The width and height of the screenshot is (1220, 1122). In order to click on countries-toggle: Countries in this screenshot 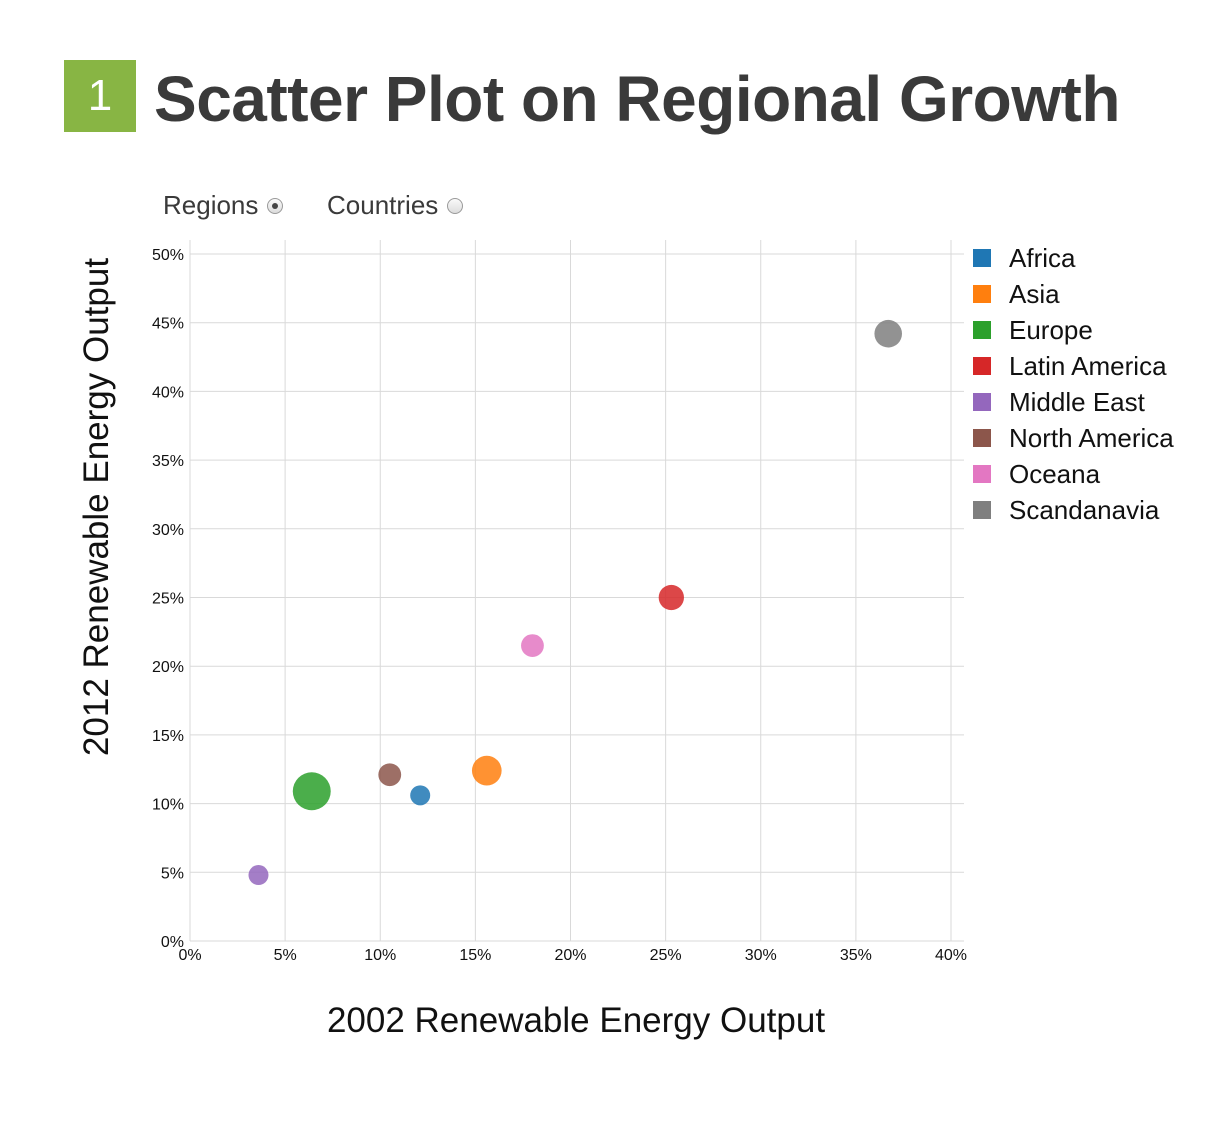, I will do `click(395, 205)`.